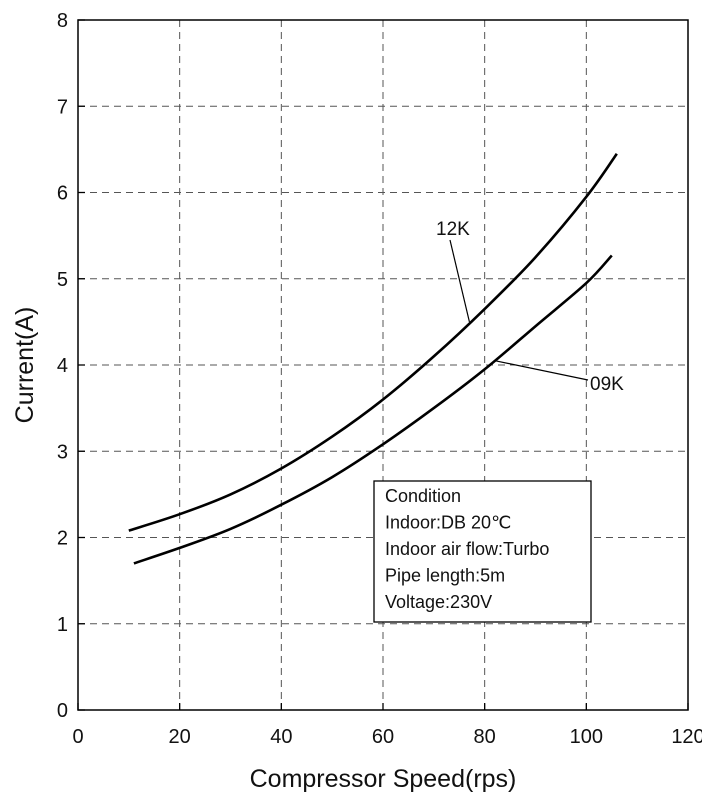 The image size is (702, 798). I want to click on condition-line: Indoor:DB 20℃, so click(448, 523).